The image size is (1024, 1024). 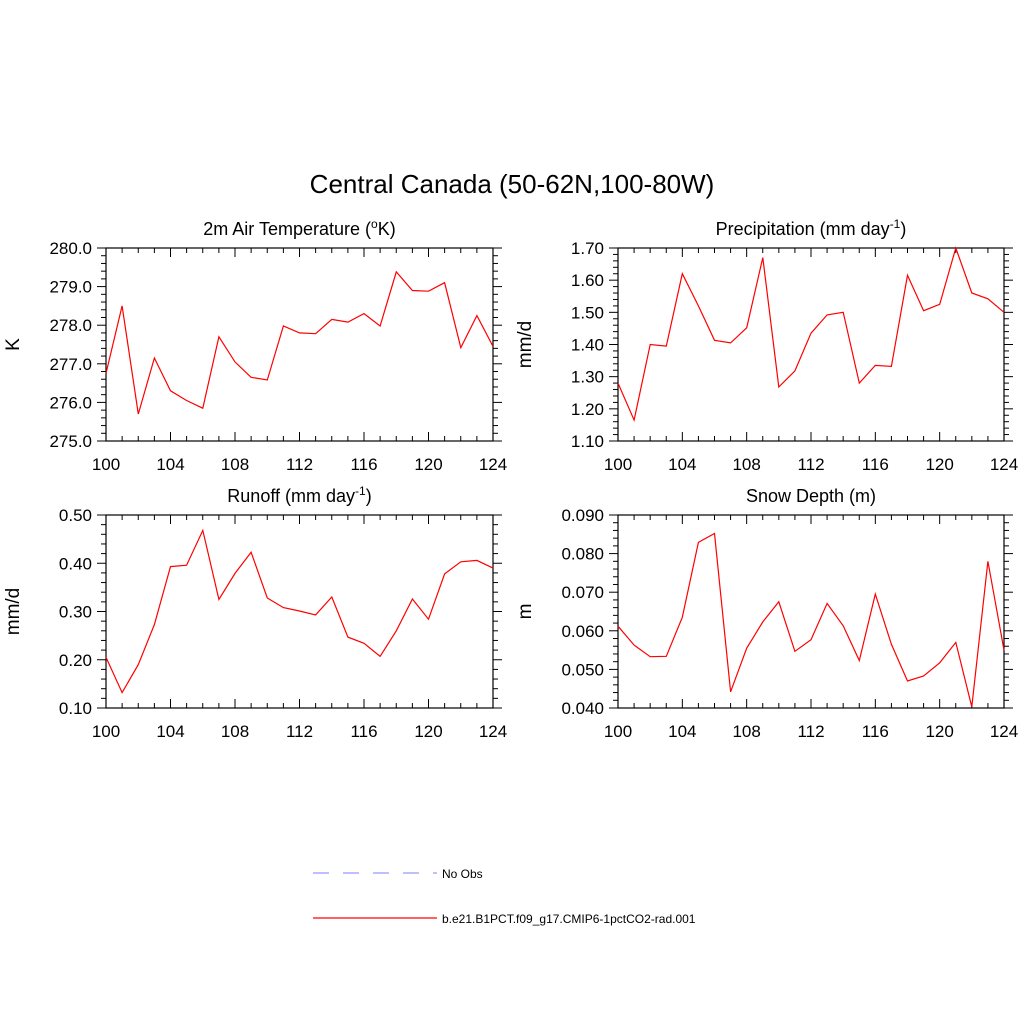 I want to click on y-tick-label: 0.080, so click(x=582, y=554).